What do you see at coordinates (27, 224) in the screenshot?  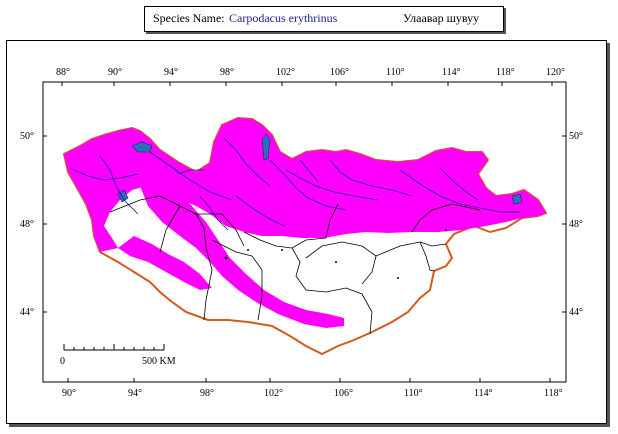 I see `left-tick-label: 48°` at bounding box center [27, 224].